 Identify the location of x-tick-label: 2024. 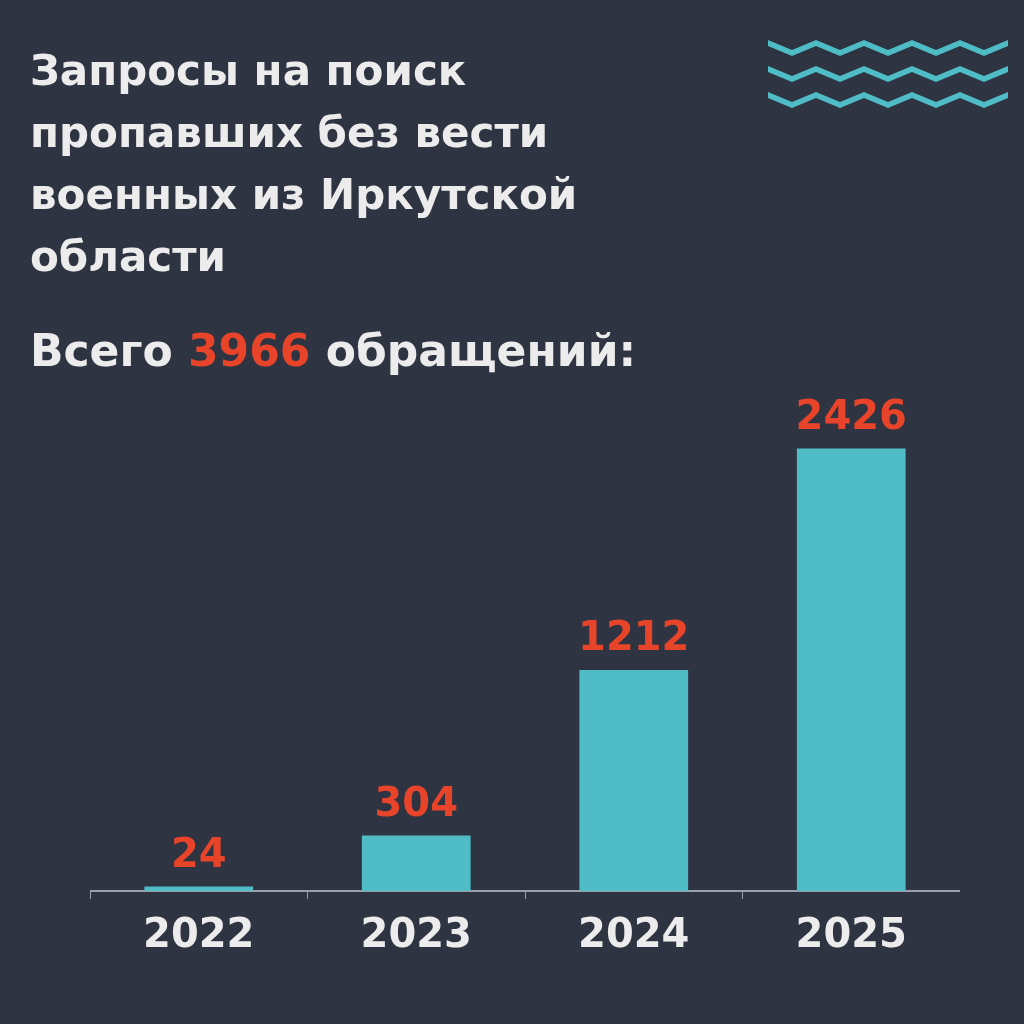
(634, 933).